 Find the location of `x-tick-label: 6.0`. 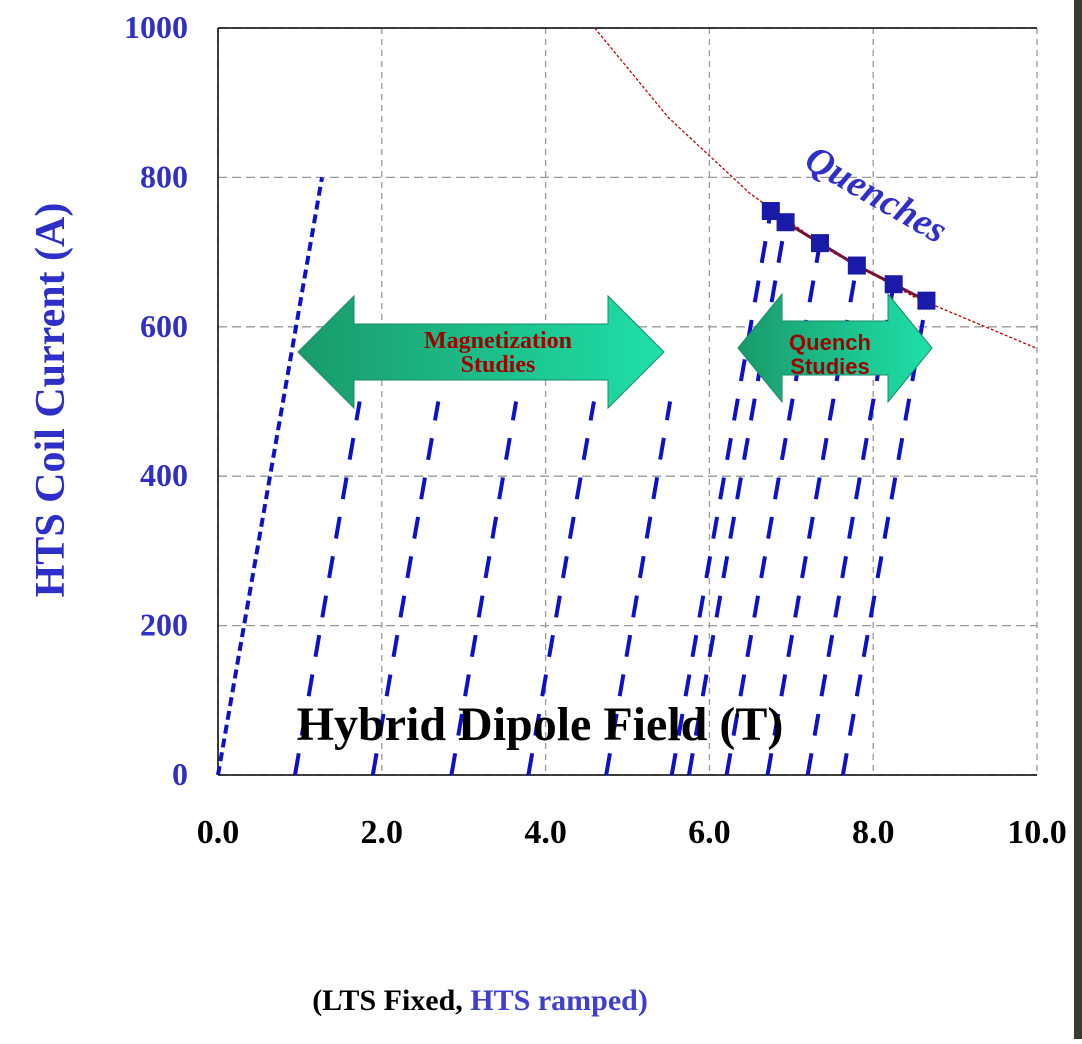

x-tick-label: 6.0 is located at coordinates (709, 832).